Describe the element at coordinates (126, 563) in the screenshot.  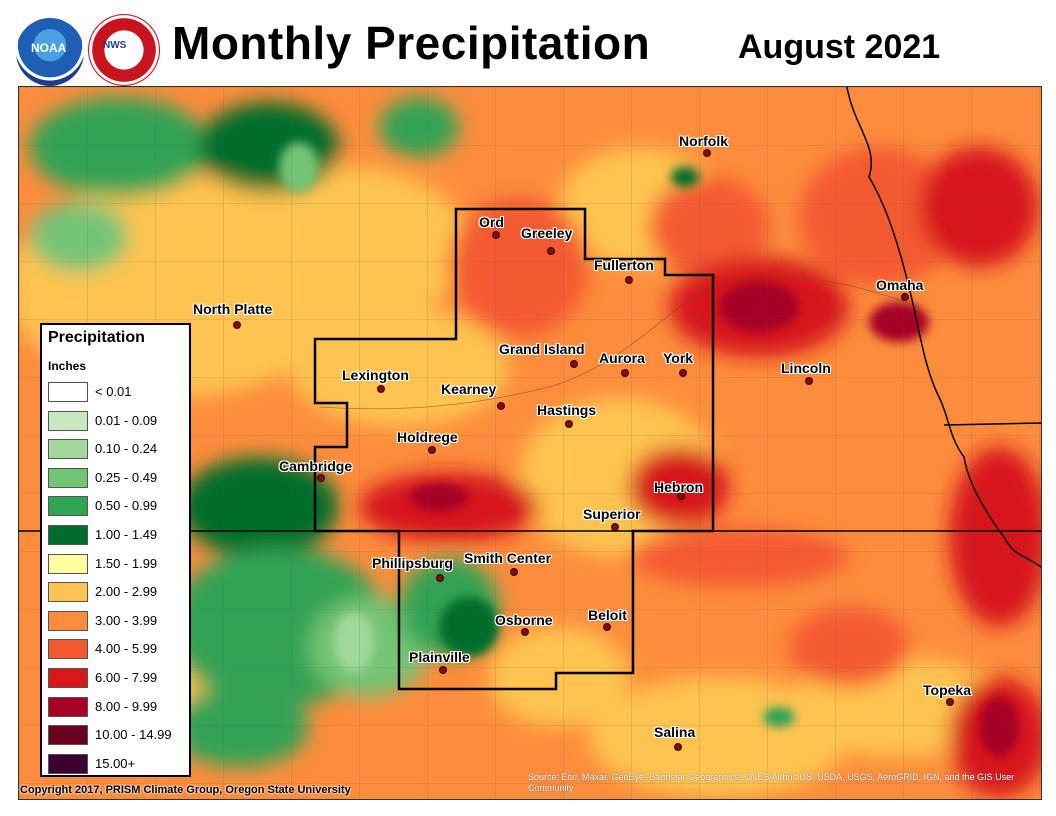
I see `legend-label: 1.50 - 1.99` at that location.